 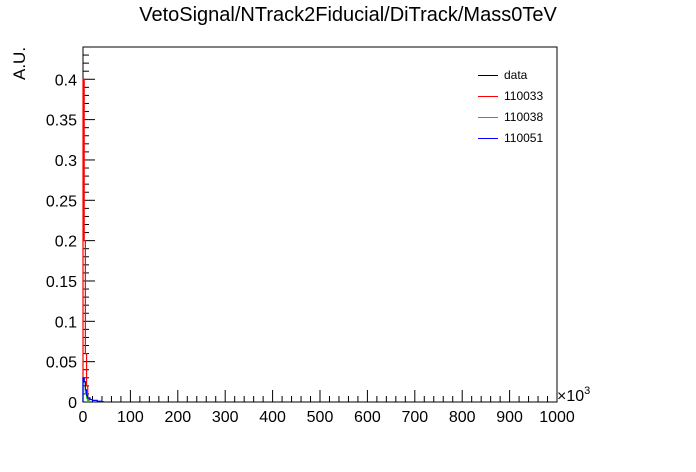 I want to click on x-multiplier: ×10³, so click(x=573, y=395).